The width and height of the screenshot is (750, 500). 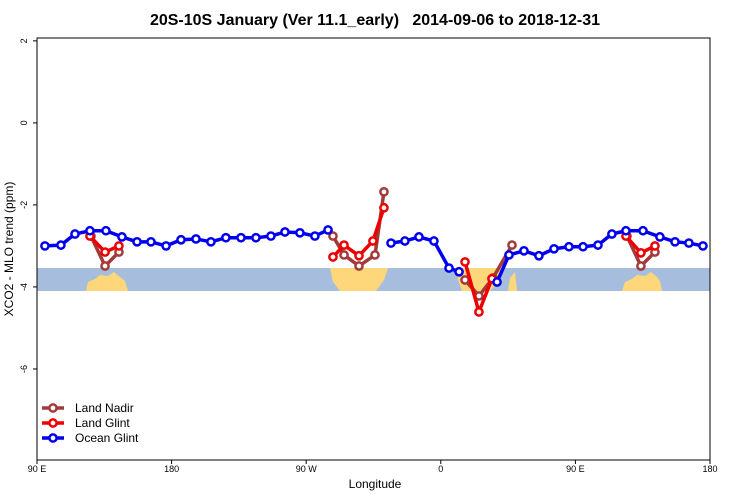 I want to click on legend-label: Land Glint, so click(x=102, y=423).